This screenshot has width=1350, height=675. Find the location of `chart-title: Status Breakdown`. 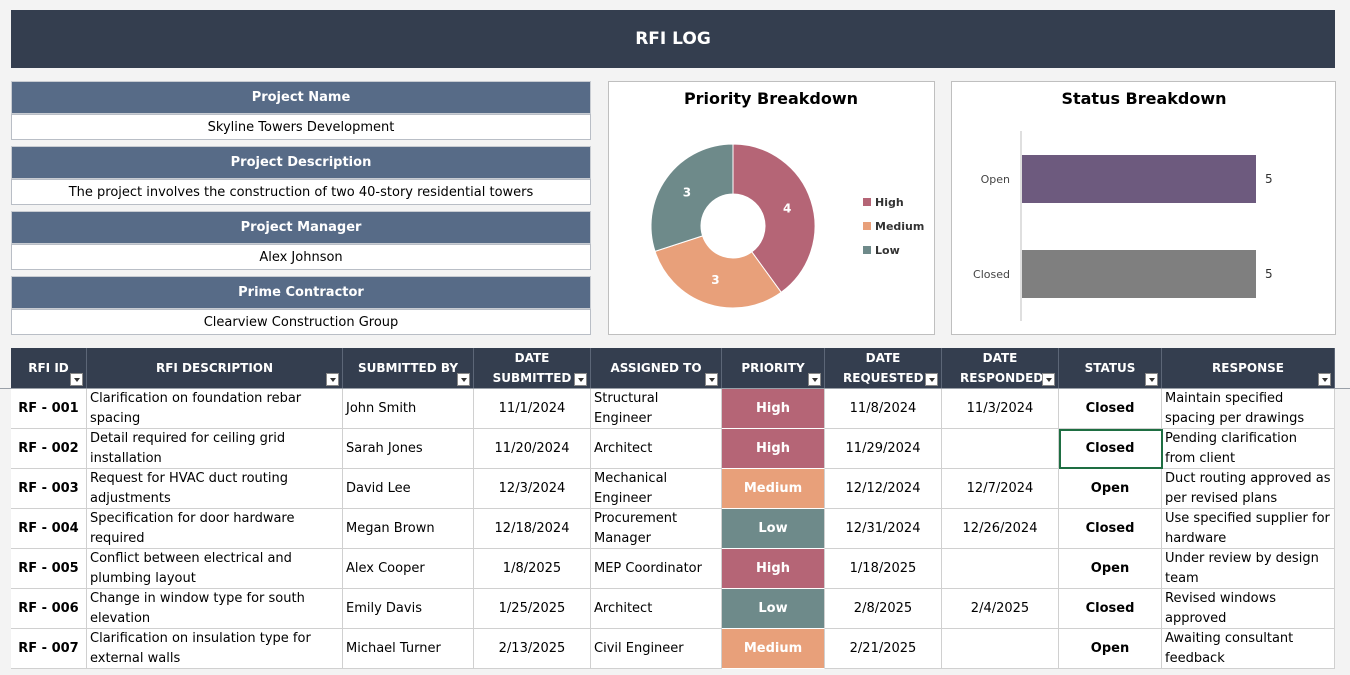

chart-title: Status Breakdown is located at coordinates (1143, 98).